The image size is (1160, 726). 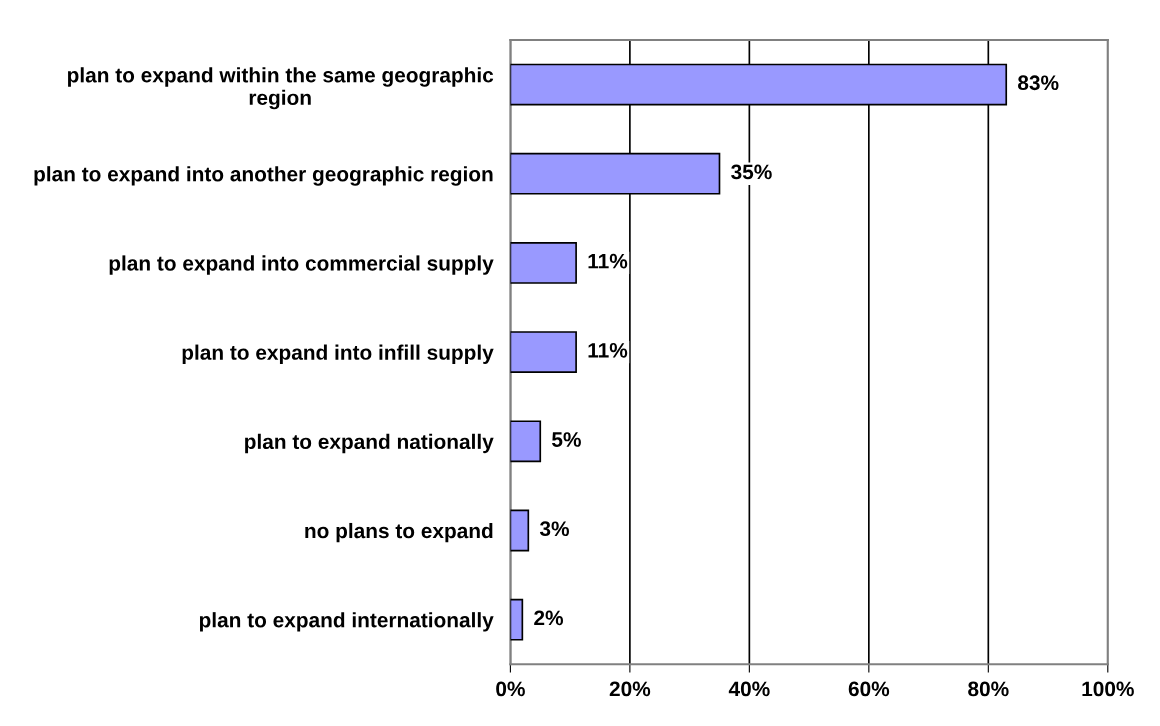 I want to click on x-tick-label: 40%, so click(x=749, y=689).